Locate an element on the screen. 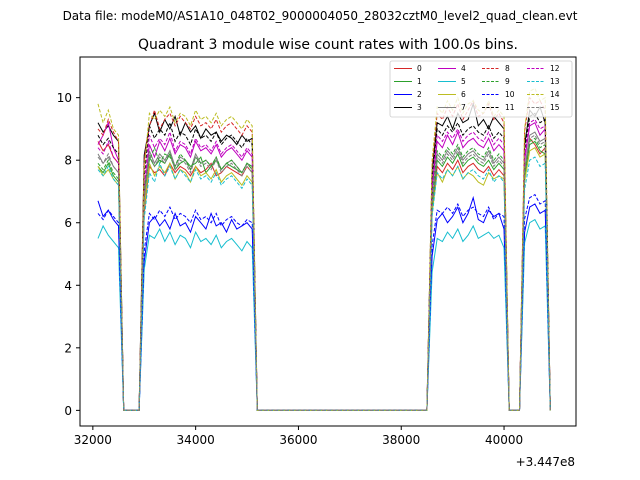  y-tick-label: 8 is located at coordinates (68, 161).